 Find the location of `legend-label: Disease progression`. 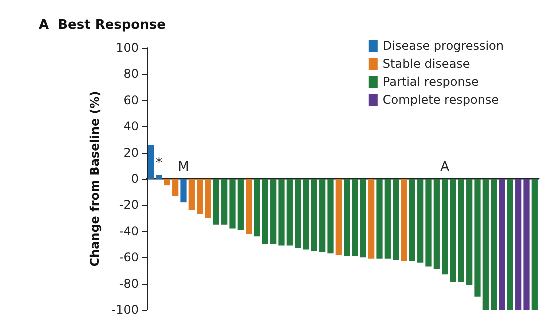

legend-label: Disease progression is located at coordinates (443, 46).